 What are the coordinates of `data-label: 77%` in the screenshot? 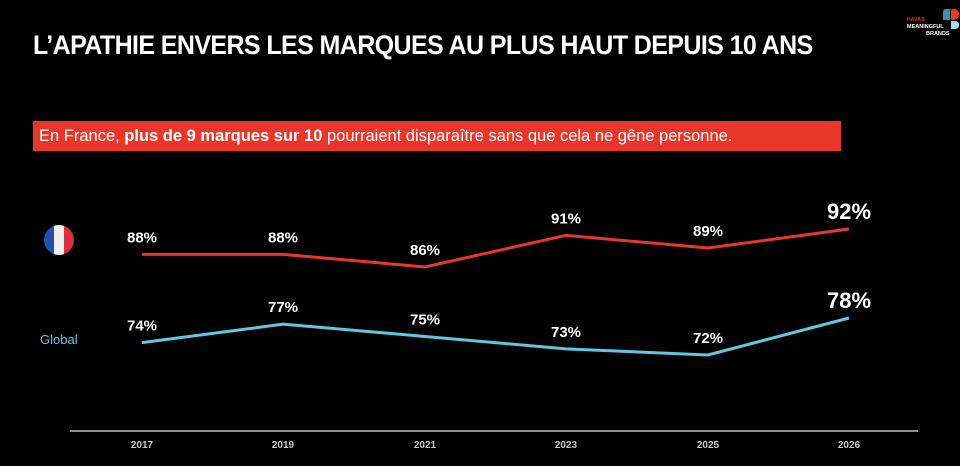 It's located at (283, 307).